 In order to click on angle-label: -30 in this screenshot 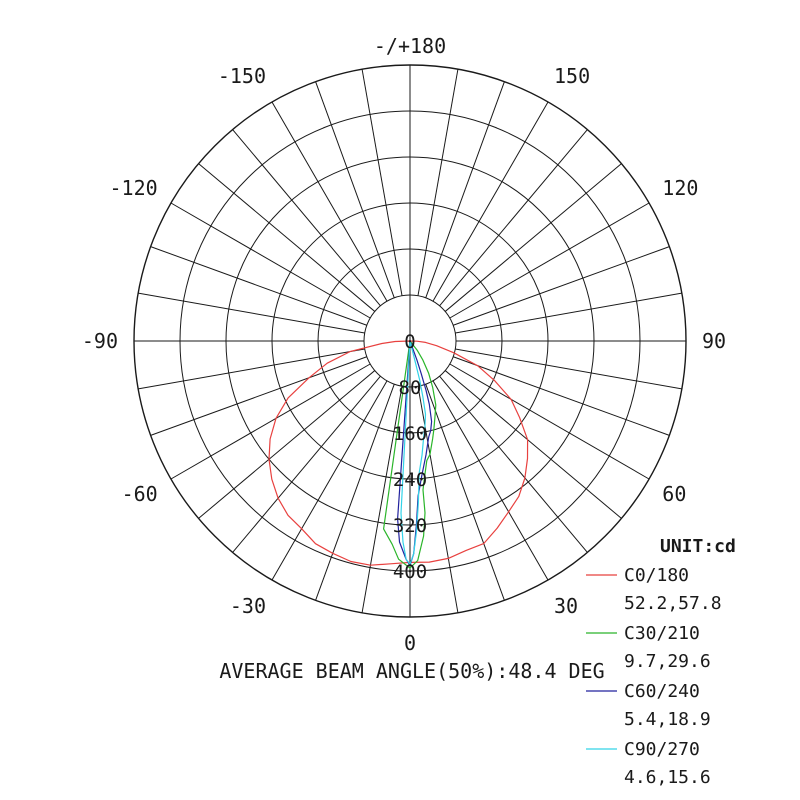, I will do `click(248, 606)`.